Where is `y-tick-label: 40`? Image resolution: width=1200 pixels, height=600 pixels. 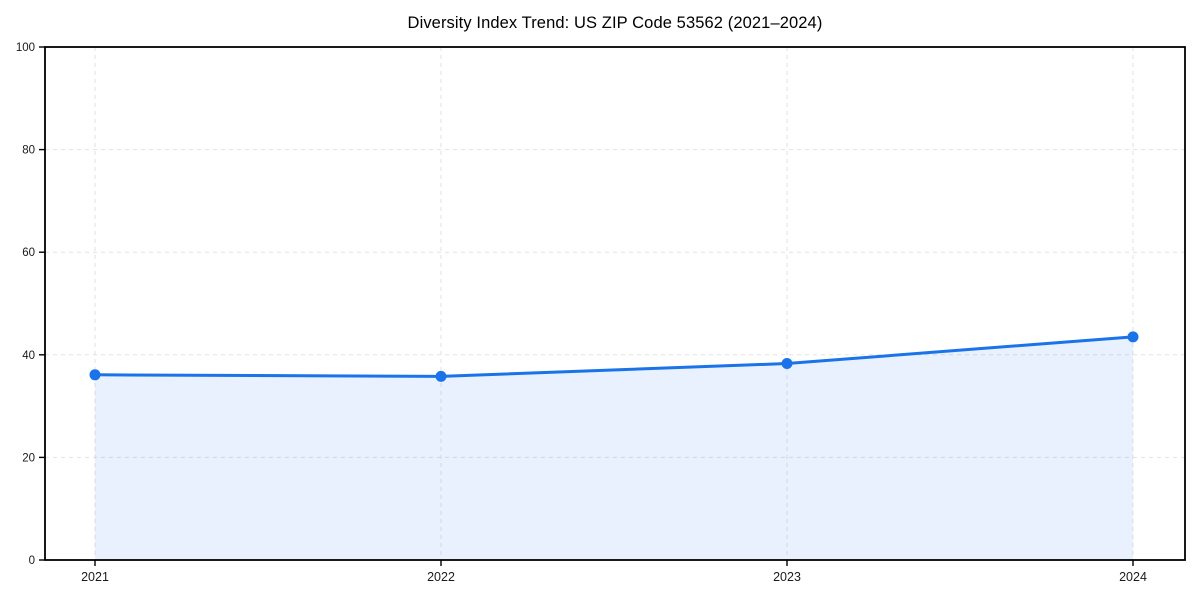 y-tick-label: 40 is located at coordinates (28, 356).